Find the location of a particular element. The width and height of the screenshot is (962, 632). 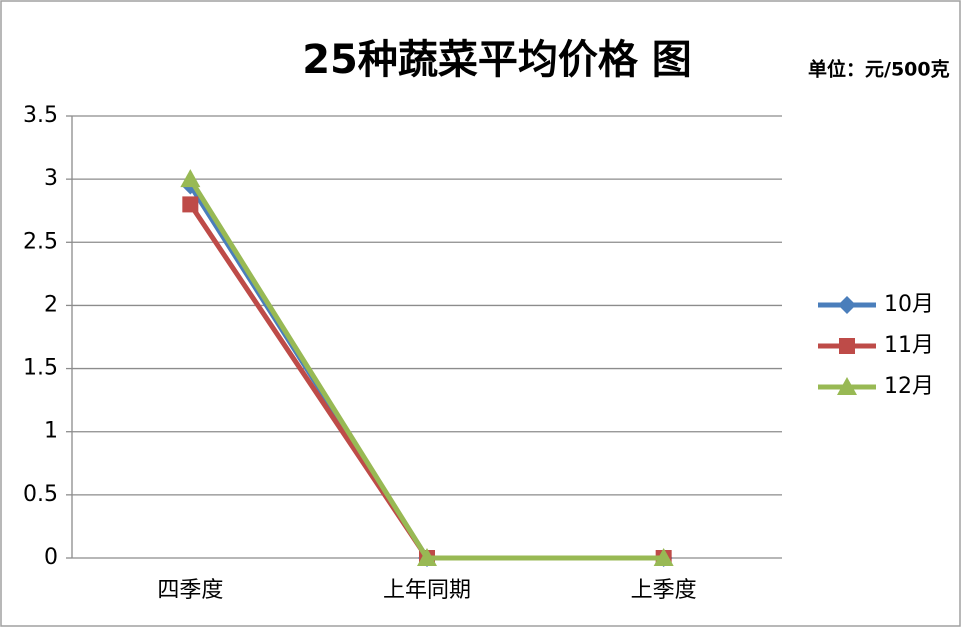

legend-label: 10月 is located at coordinates (909, 304).